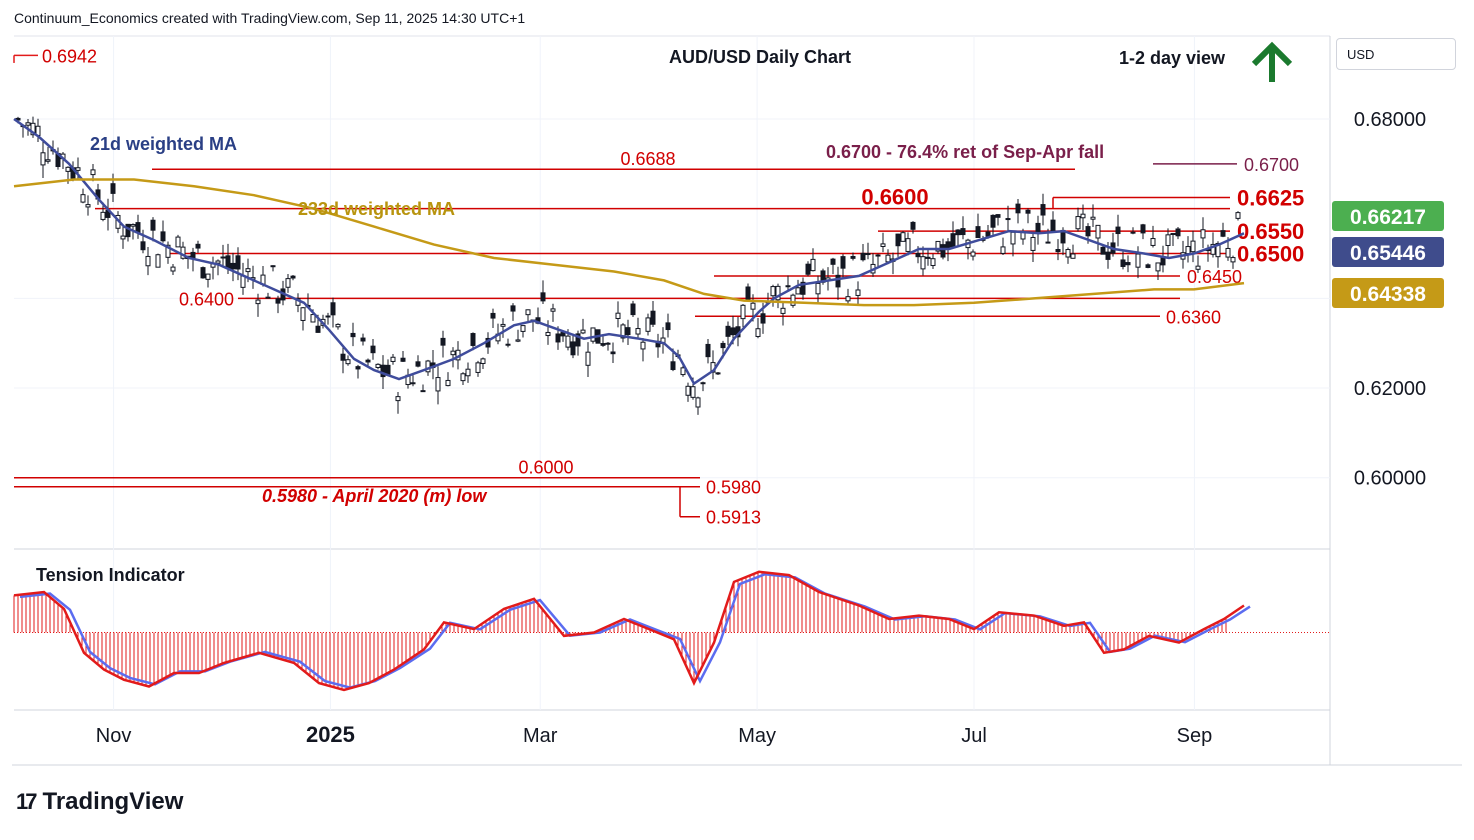  What do you see at coordinates (545, 468) in the screenshot?
I see `level-label: 0.6000` at bounding box center [545, 468].